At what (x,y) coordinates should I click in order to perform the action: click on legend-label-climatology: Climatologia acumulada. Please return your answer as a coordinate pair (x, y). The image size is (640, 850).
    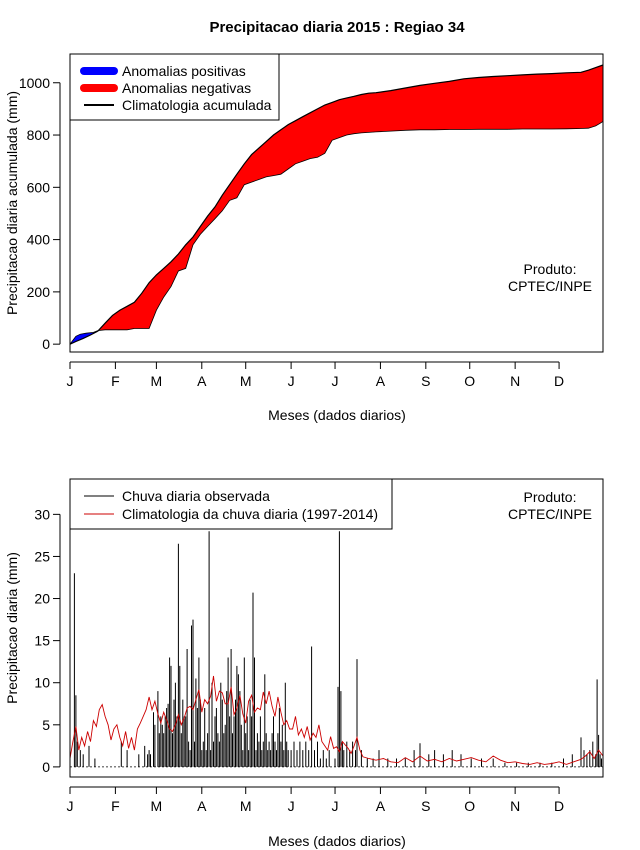
    Looking at the image, I should click on (197, 105).